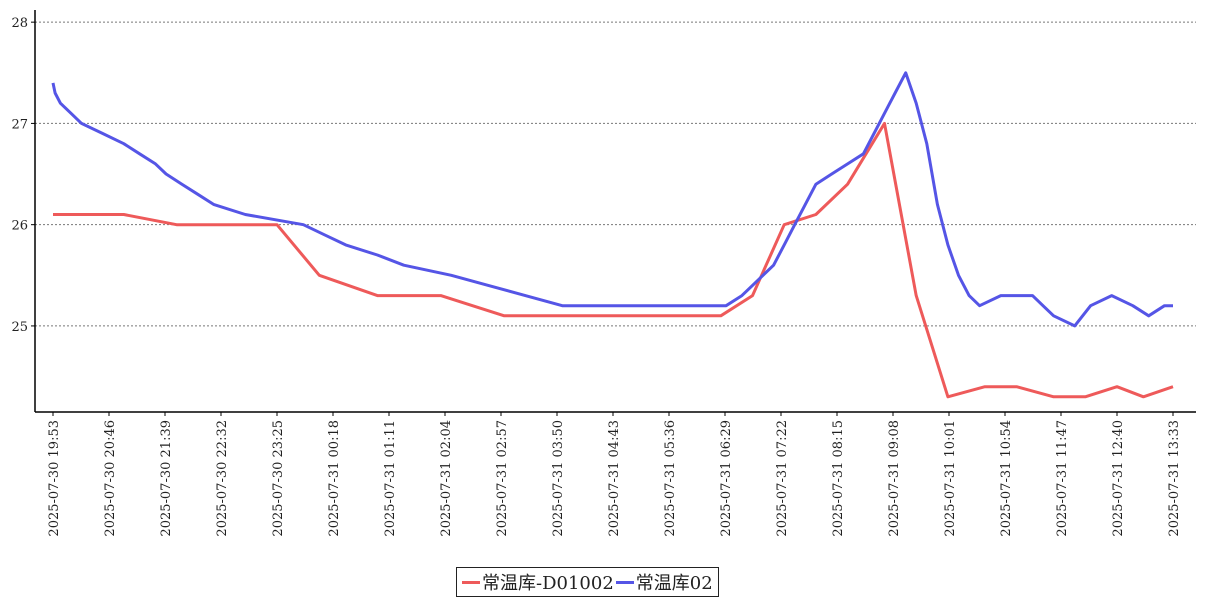 The width and height of the screenshot is (1207, 600). I want to click on x-tick-label: 2025-07-31 05:36, so click(670, 478).